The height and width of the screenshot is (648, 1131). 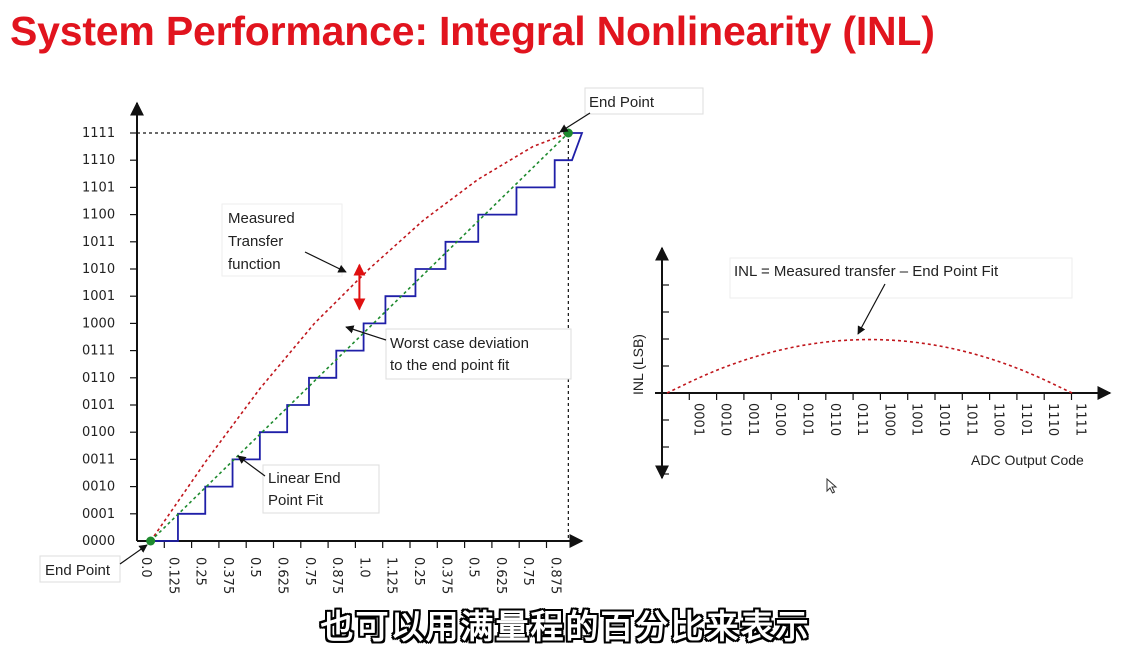 What do you see at coordinates (450, 365) in the screenshot?
I see `deviation-label-line-2: to the end point fit` at bounding box center [450, 365].